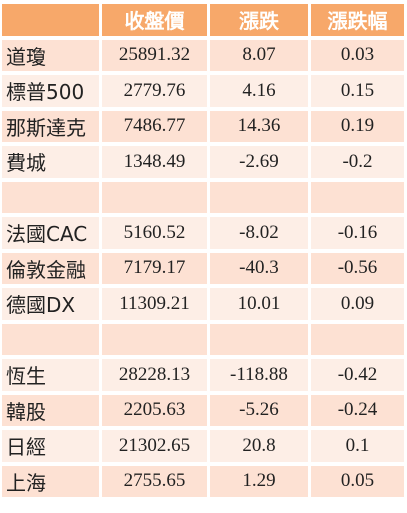 The height and width of the screenshot is (513, 407). Describe the element at coordinates (51, 410) in the screenshot. I see `index-name: 韓股` at that location.